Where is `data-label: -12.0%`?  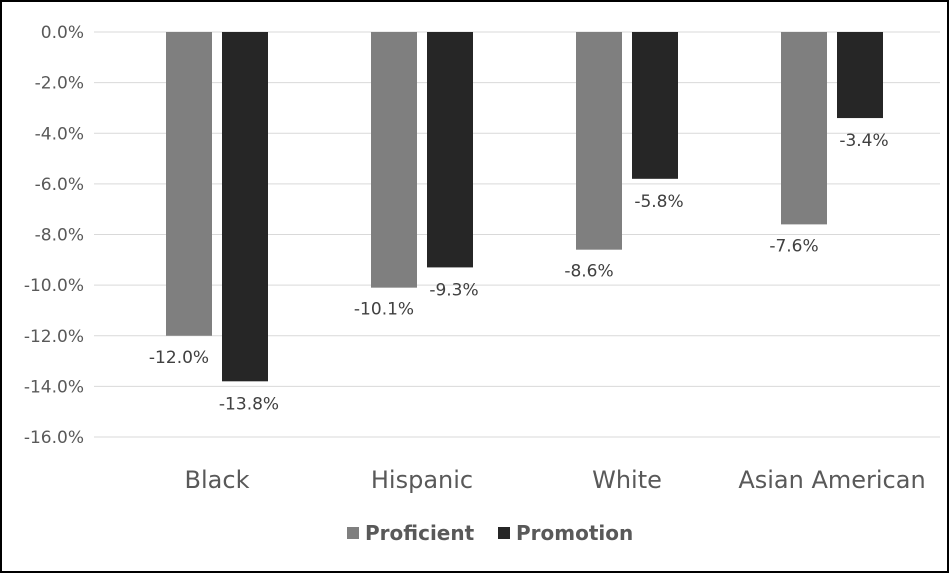
data-label: -12.0% is located at coordinates (179, 358).